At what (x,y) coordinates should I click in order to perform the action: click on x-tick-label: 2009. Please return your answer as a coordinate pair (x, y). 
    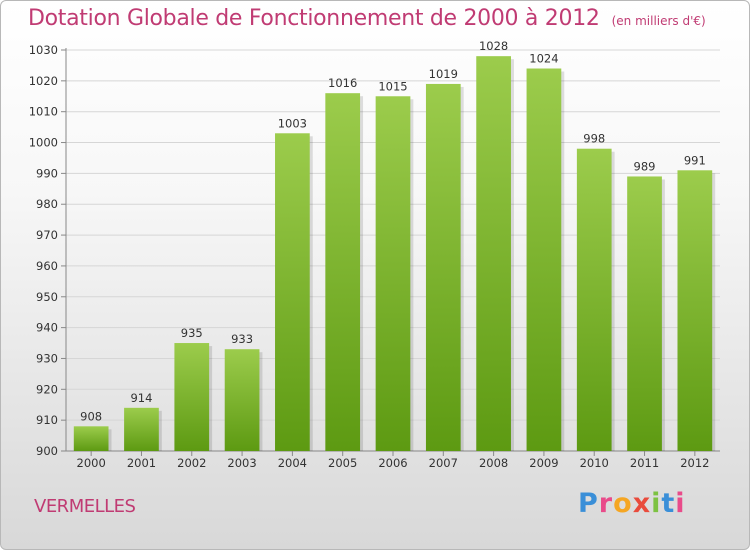
    Looking at the image, I should click on (543, 463).